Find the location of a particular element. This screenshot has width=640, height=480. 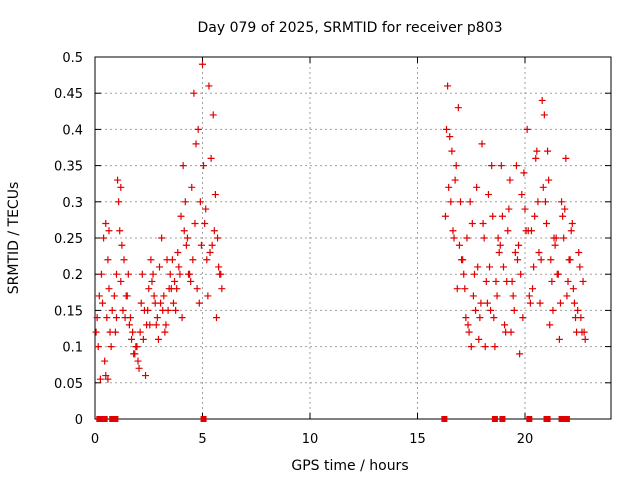

y-tick-label: 0.4 is located at coordinates (72, 130).